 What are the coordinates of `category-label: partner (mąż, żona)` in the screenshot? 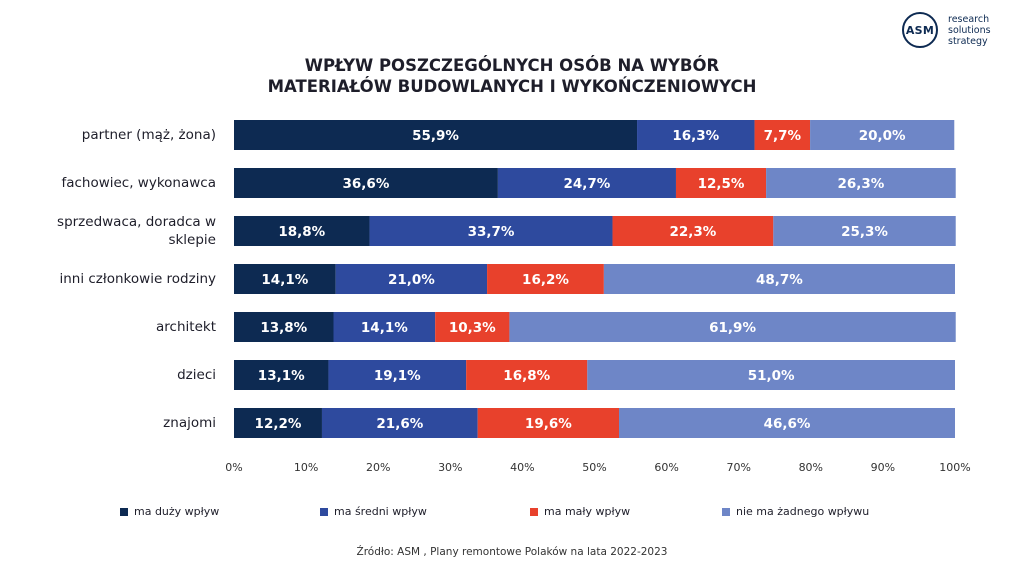 It's located at (149, 135).